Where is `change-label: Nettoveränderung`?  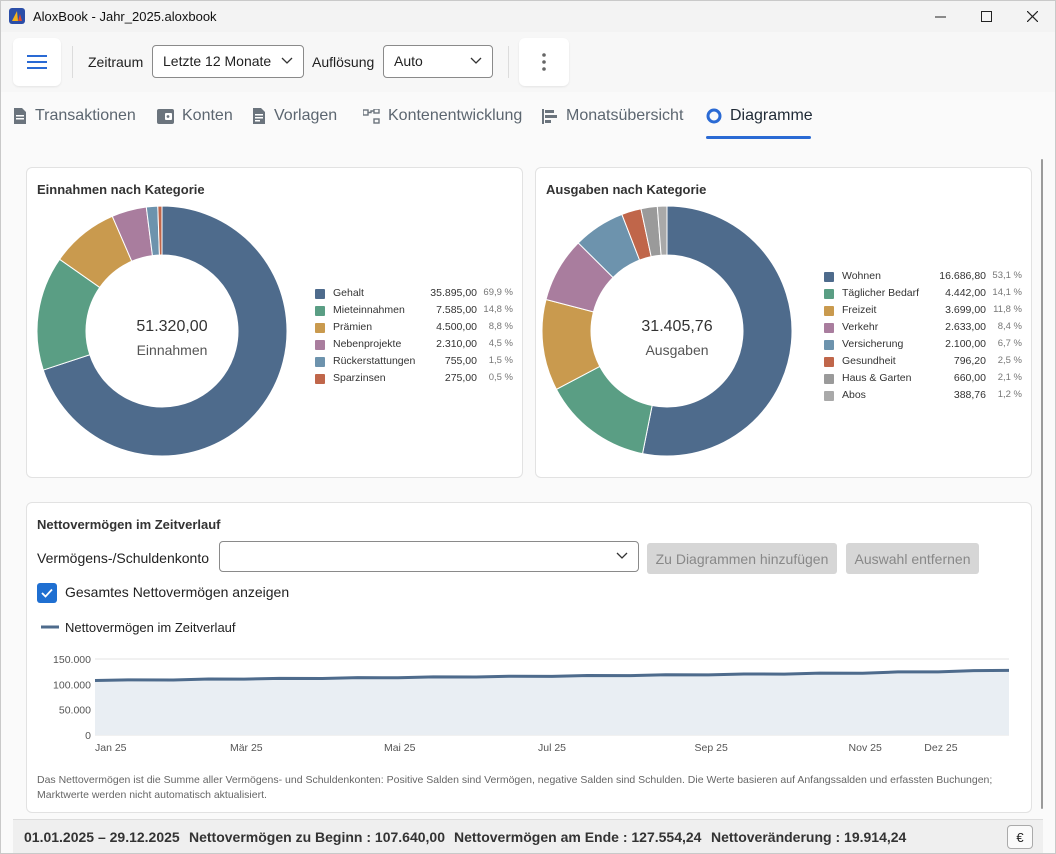 change-label: Nettoveränderung is located at coordinates (771, 837).